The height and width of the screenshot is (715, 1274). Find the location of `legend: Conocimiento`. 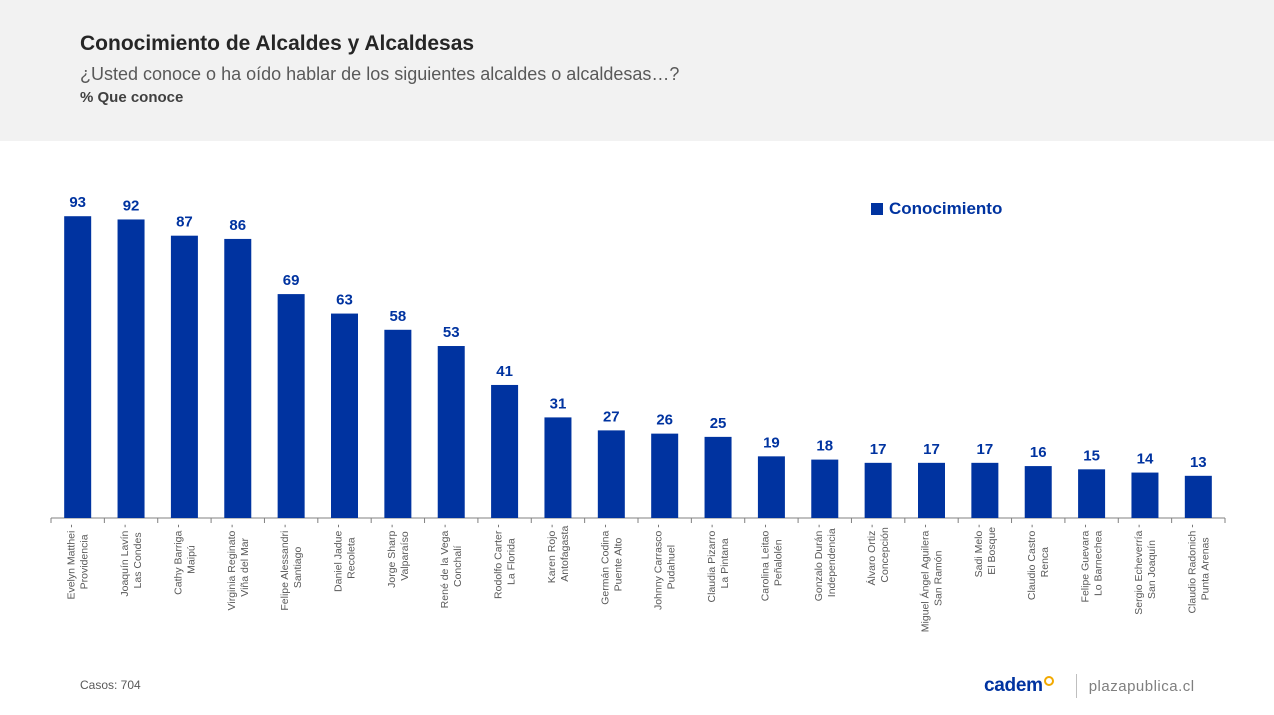

legend: Conocimiento is located at coordinates (936, 209).